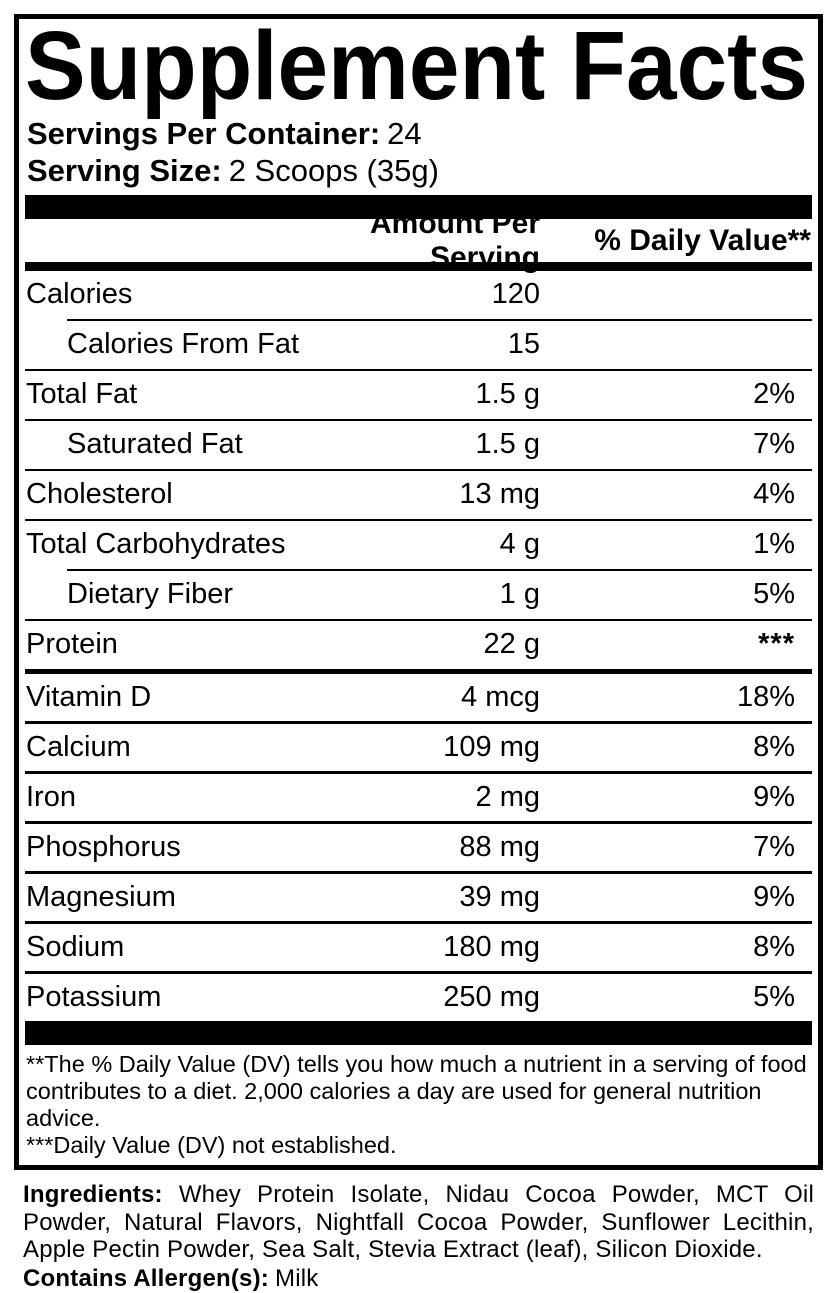  What do you see at coordinates (418, 545) in the screenshot?
I see `nutrient-row-total-carbohydrates: Total Carbohydrates 4 g 1%` at bounding box center [418, 545].